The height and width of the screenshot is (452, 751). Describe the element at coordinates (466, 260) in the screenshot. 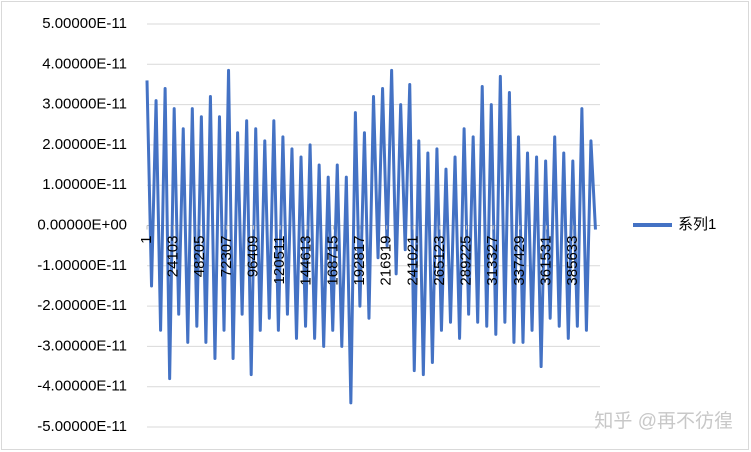

I see `x-tick-label: 289225` at that location.